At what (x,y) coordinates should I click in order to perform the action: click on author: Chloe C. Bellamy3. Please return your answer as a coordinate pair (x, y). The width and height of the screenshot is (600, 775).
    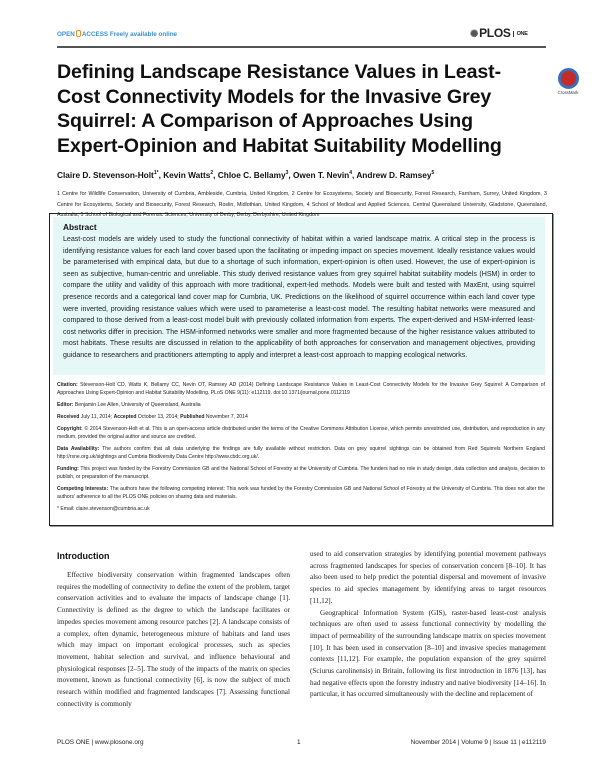
    Looking at the image, I should click on (253, 175).